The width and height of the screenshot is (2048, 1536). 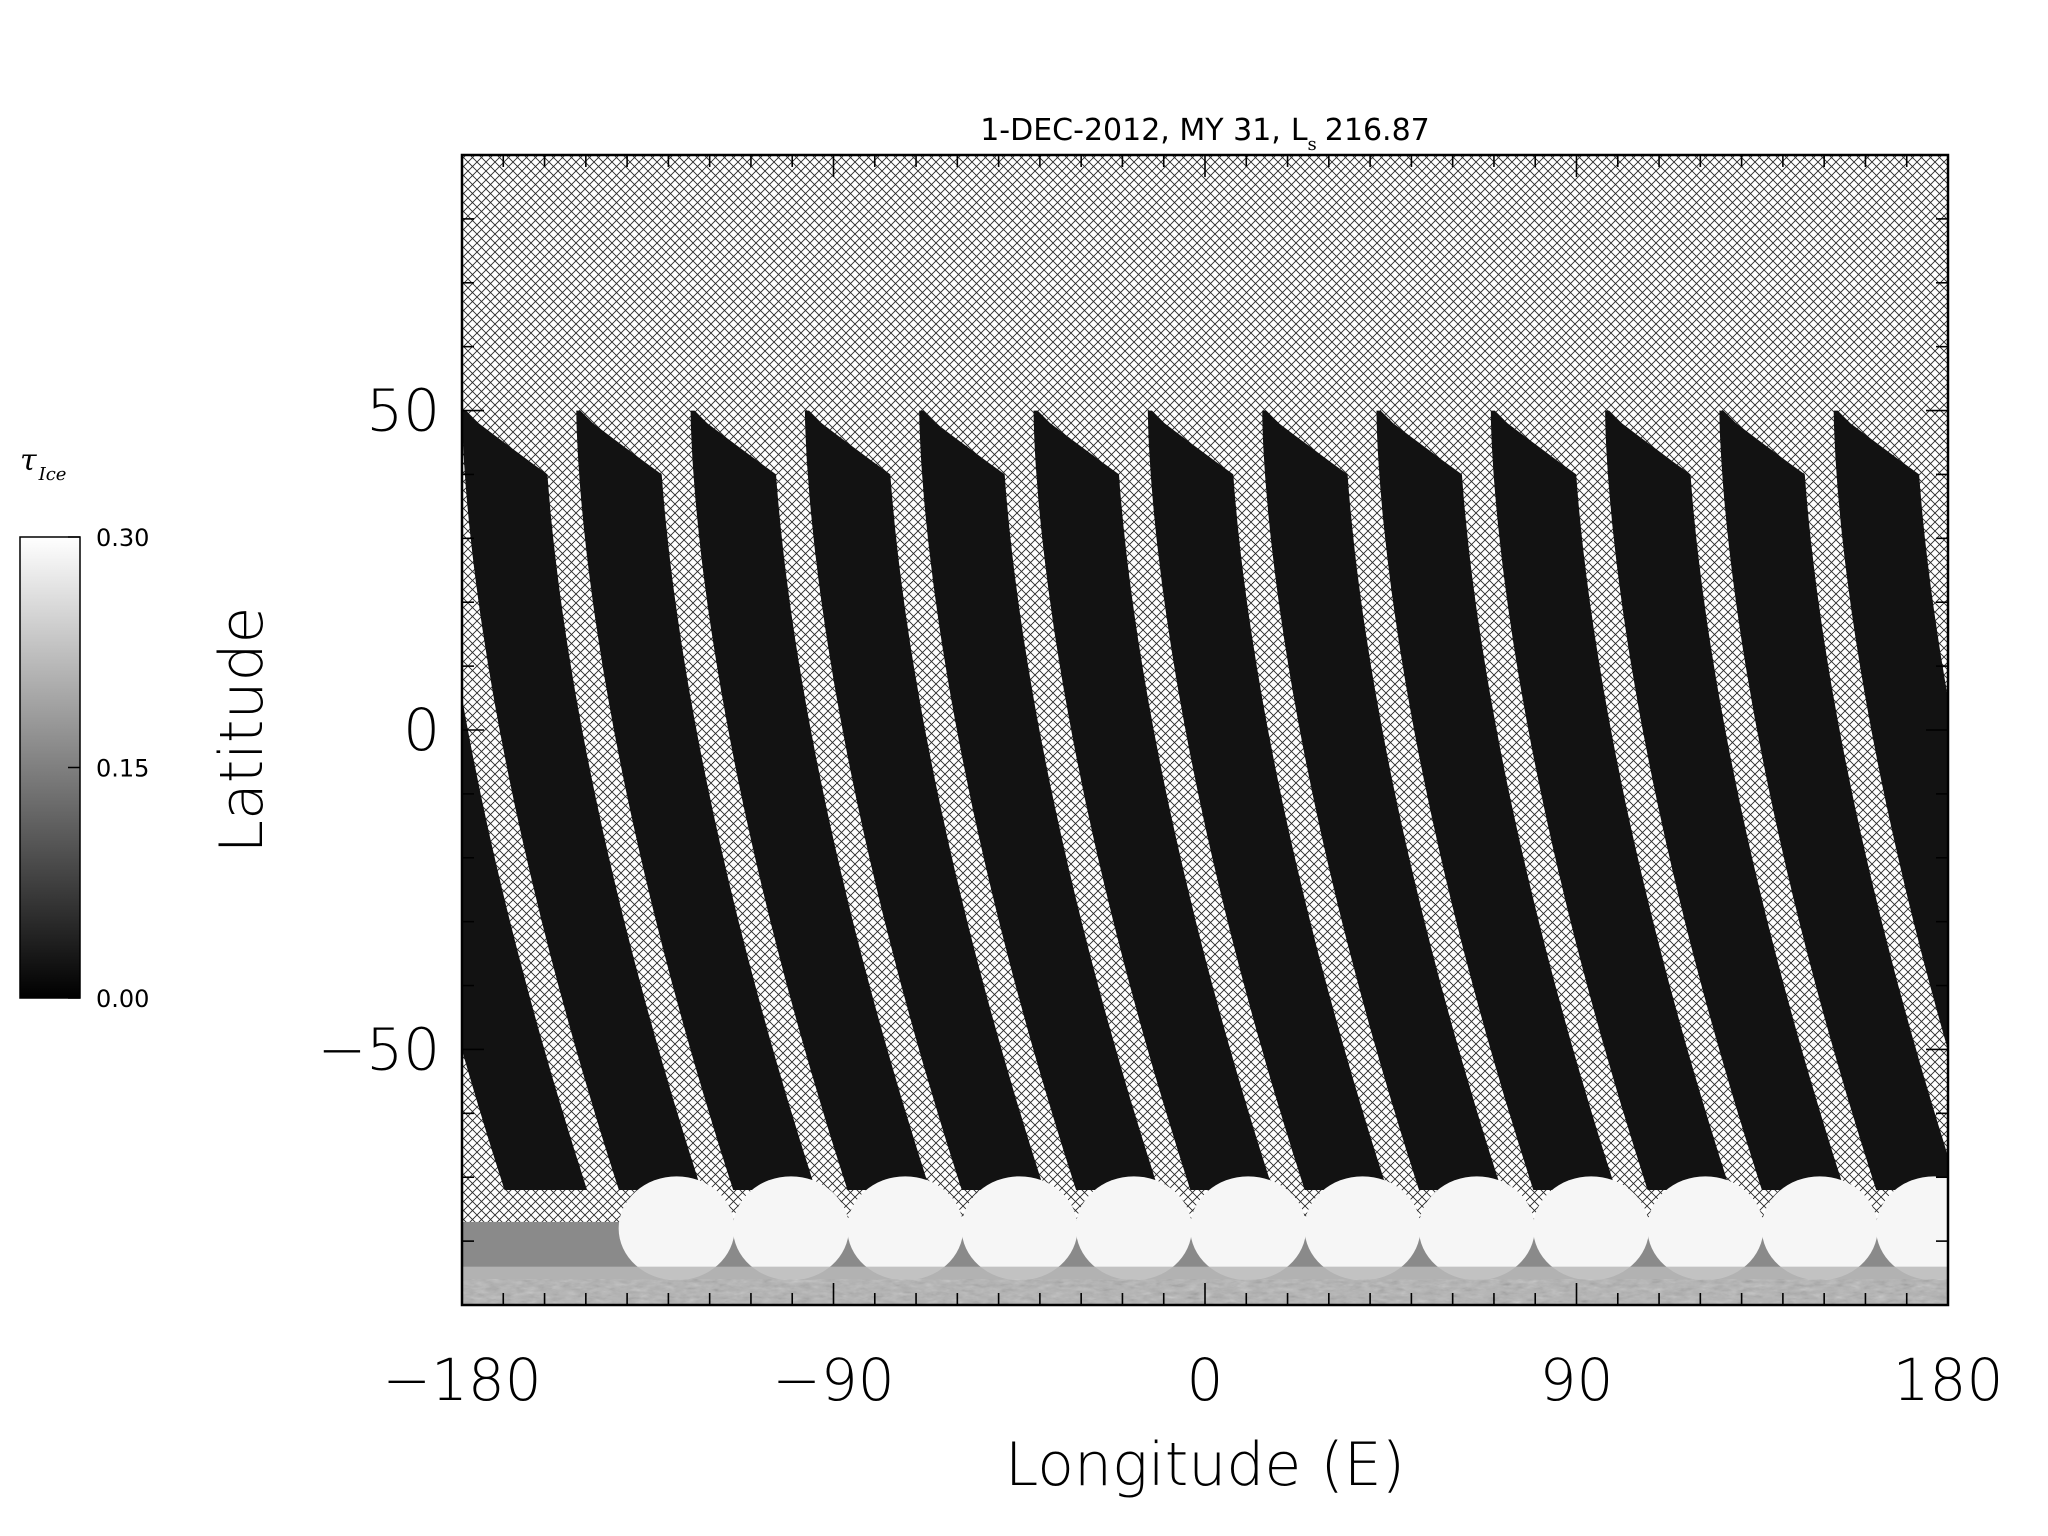 I want to click on y-tick-label: −50, so click(x=379, y=1049).